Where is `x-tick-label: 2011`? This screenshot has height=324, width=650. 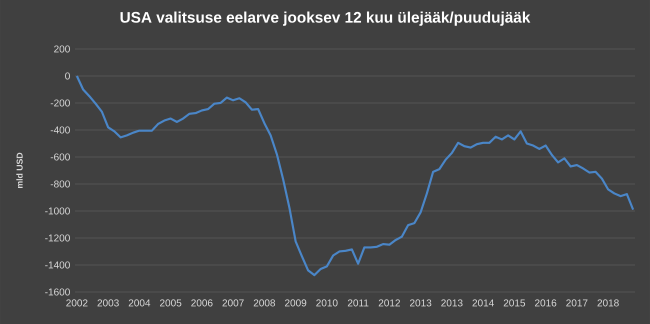 x-tick-label: 2011 is located at coordinates (358, 302).